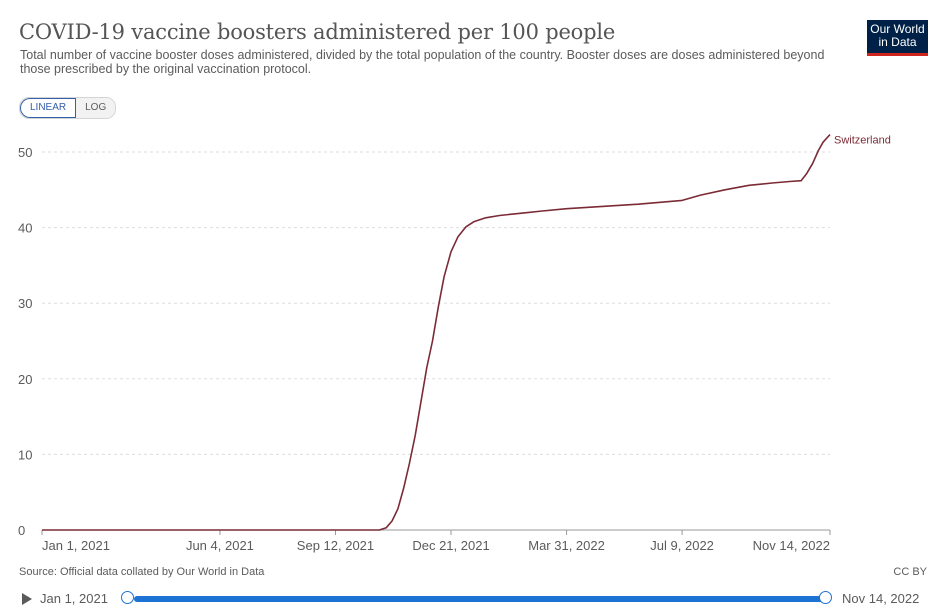  I want to click on x-tick-label: Jun 4, 2021, so click(220, 545).